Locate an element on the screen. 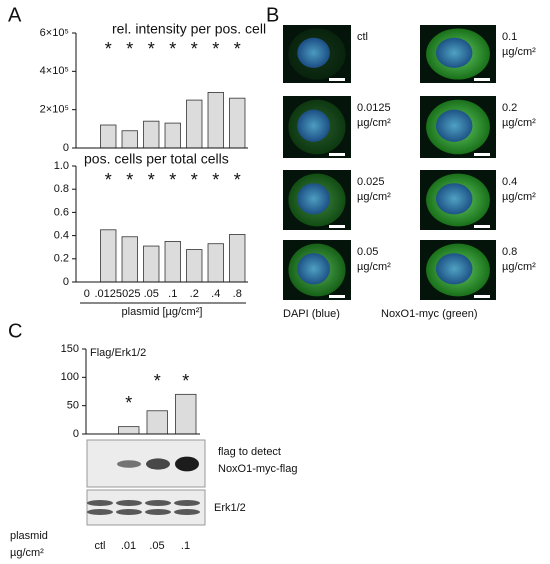 Image resolution: width=550 pixels, height=564 pixels. y-tick-label: 0.4 is located at coordinates (61, 236).